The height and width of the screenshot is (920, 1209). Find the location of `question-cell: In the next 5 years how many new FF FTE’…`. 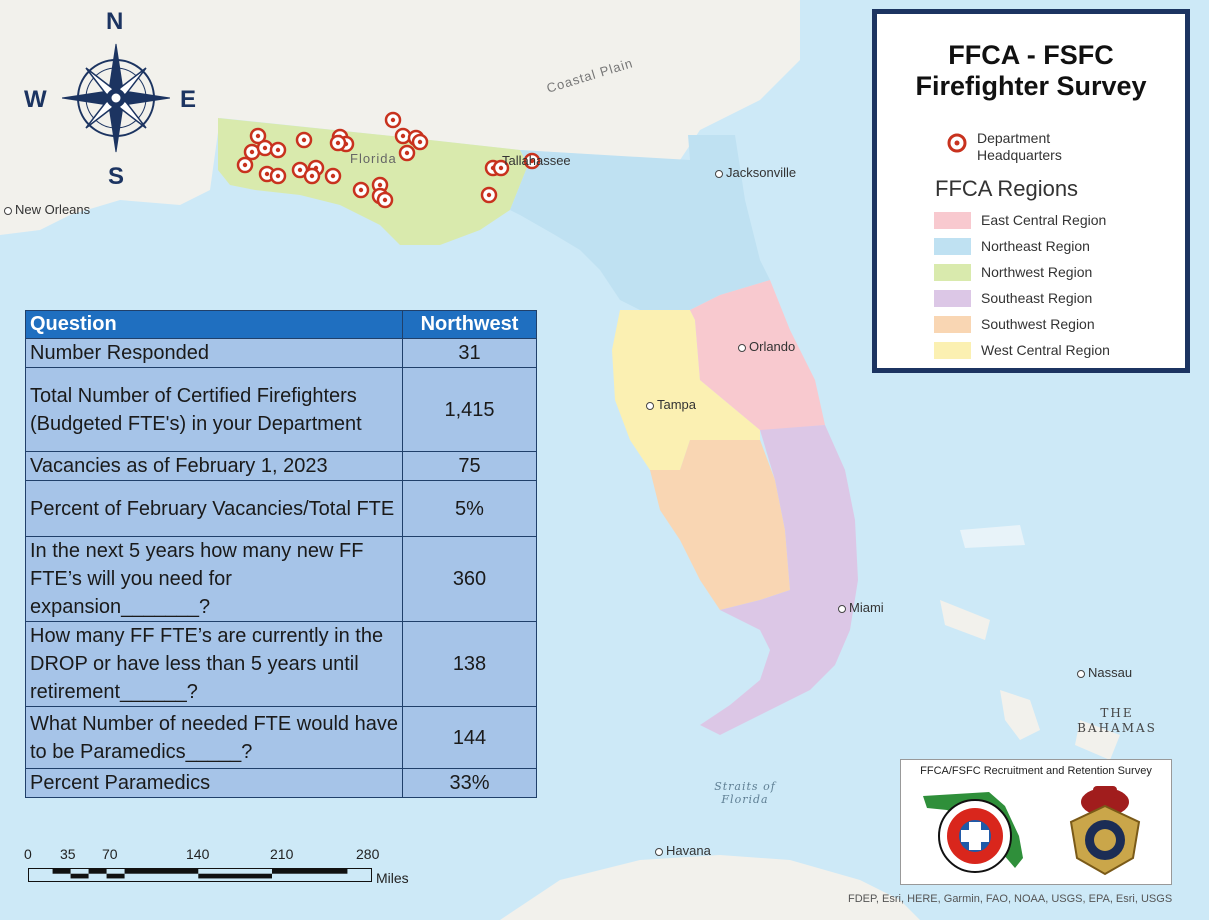

question-cell: In the next 5 years how many new FF FTE’… is located at coordinates (214, 579).